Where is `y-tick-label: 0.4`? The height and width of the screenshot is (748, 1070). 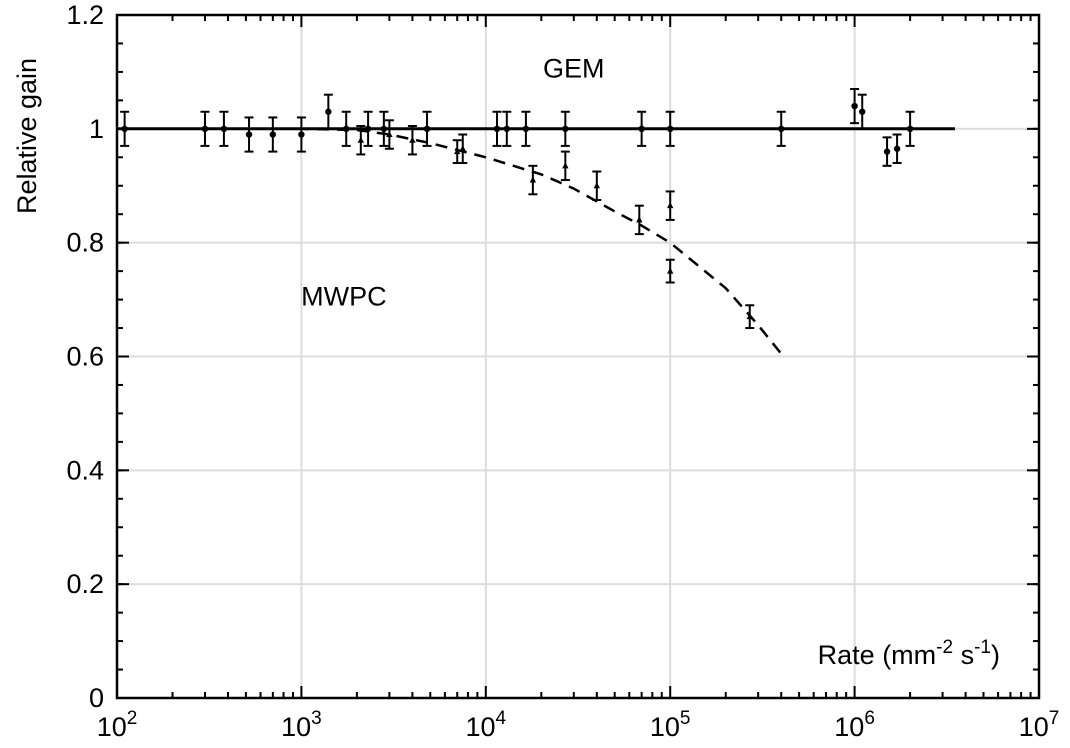
y-tick-label: 0.4 is located at coordinates (85, 470).